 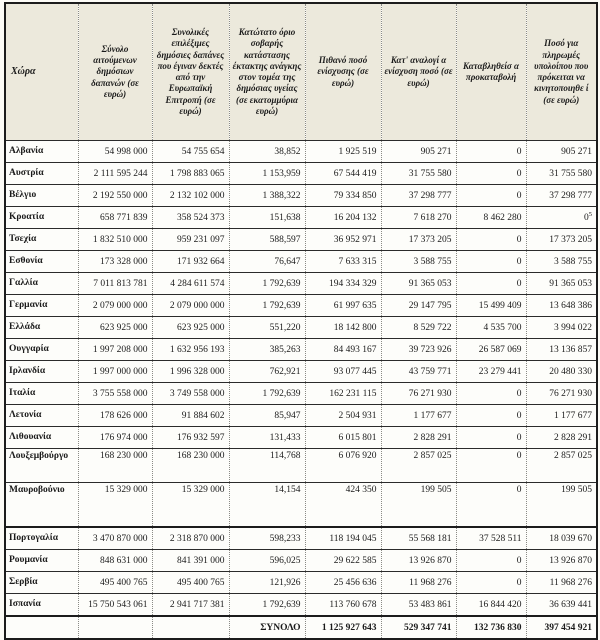 What do you see at coordinates (267, 560) in the screenshot?
I see `value-cell: 596,025` at bounding box center [267, 560].